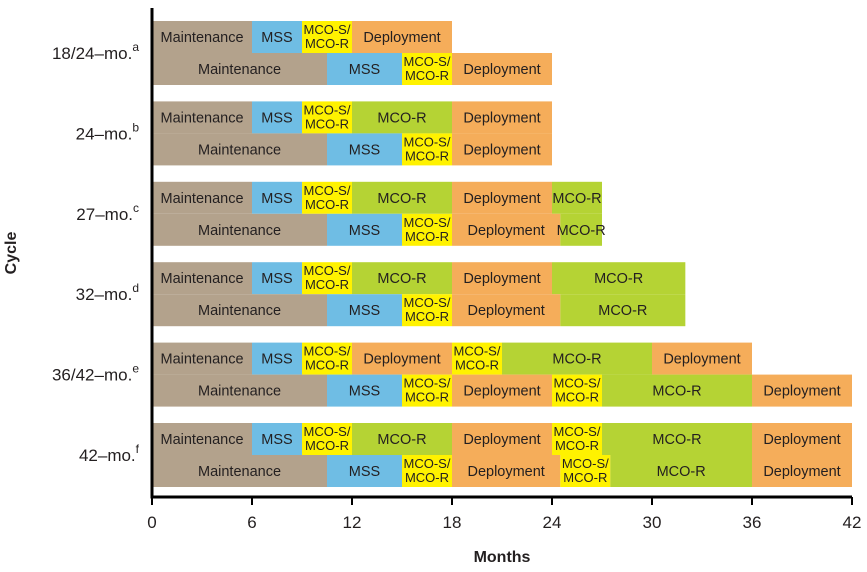  What do you see at coordinates (852, 522) in the screenshot?
I see `x-tick-label: 42` at bounding box center [852, 522].